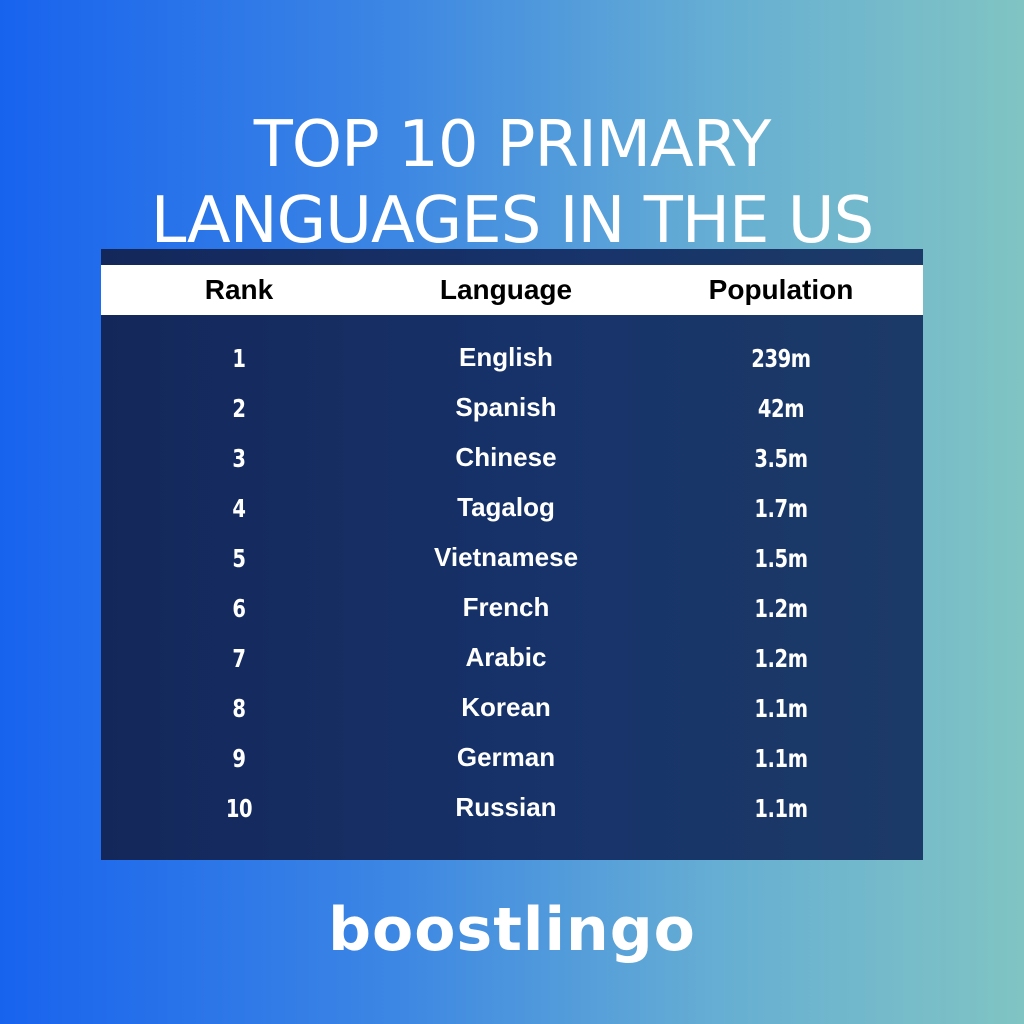 Image resolution: width=1024 pixels, height=1024 pixels. I want to click on table-row: 7 Arabic 1.2m, so click(512, 659).